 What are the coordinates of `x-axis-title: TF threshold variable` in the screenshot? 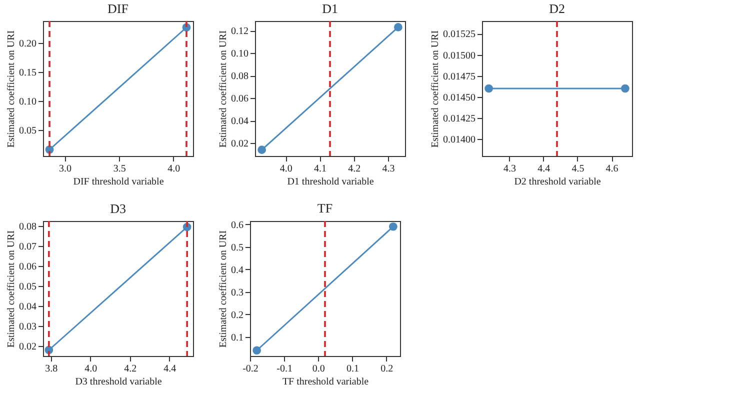 It's located at (326, 382).